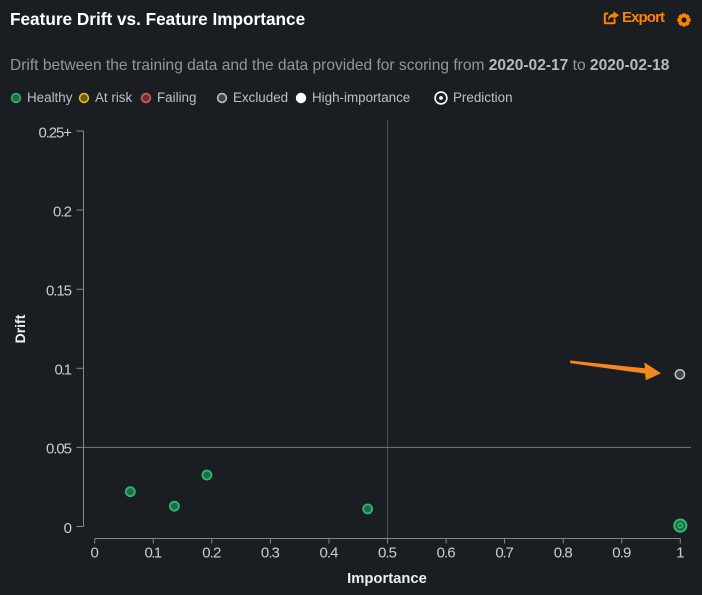 The width and height of the screenshot is (702, 595). Describe the element at coordinates (680, 553) in the screenshot. I see `svg-text: 1` at that location.